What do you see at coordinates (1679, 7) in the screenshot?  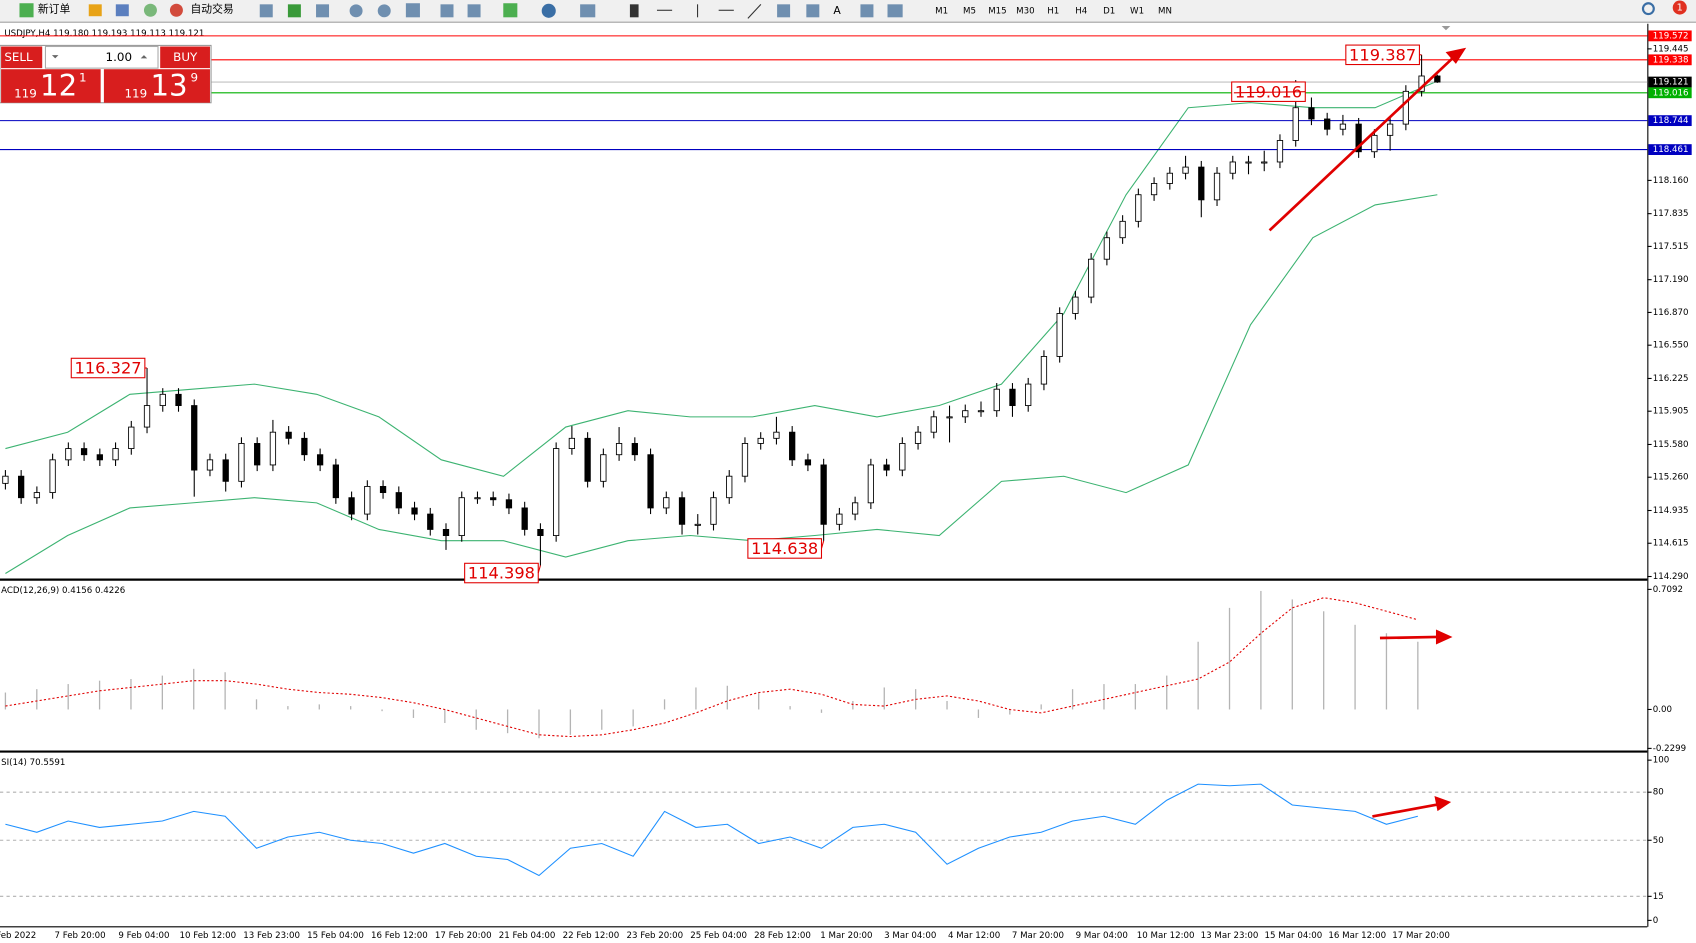 I see `notification-badge` at bounding box center [1679, 7].